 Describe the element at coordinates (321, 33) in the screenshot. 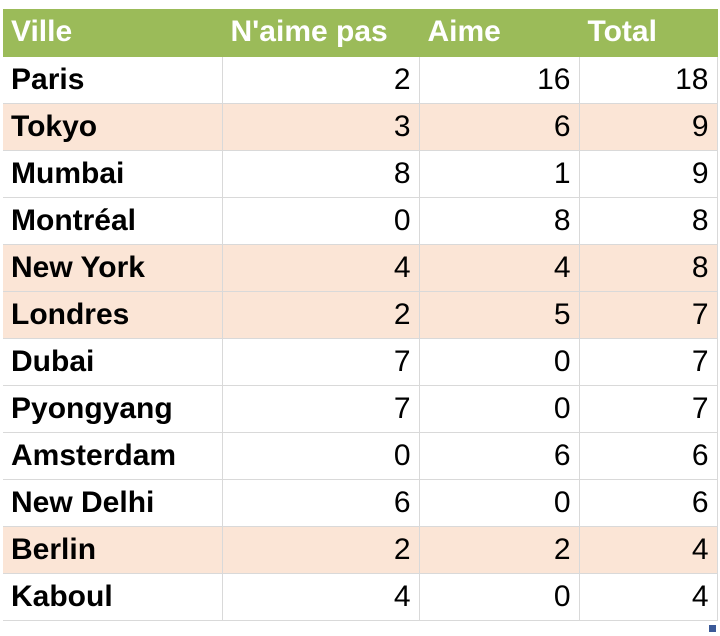

I see `header-naime-pas: N'aime pas` at that location.